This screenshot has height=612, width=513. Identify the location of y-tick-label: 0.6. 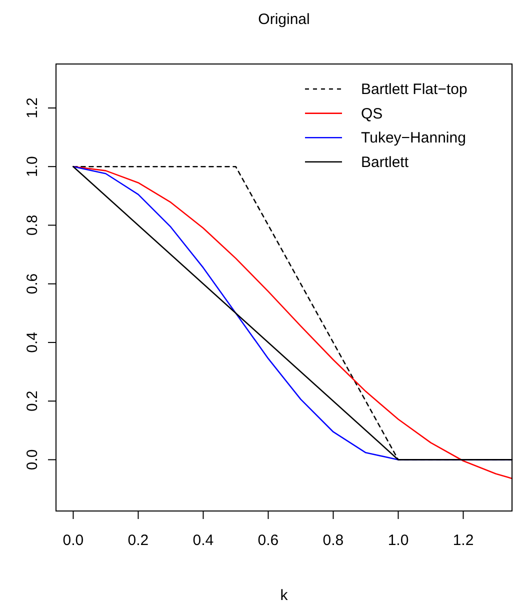
(32, 283).